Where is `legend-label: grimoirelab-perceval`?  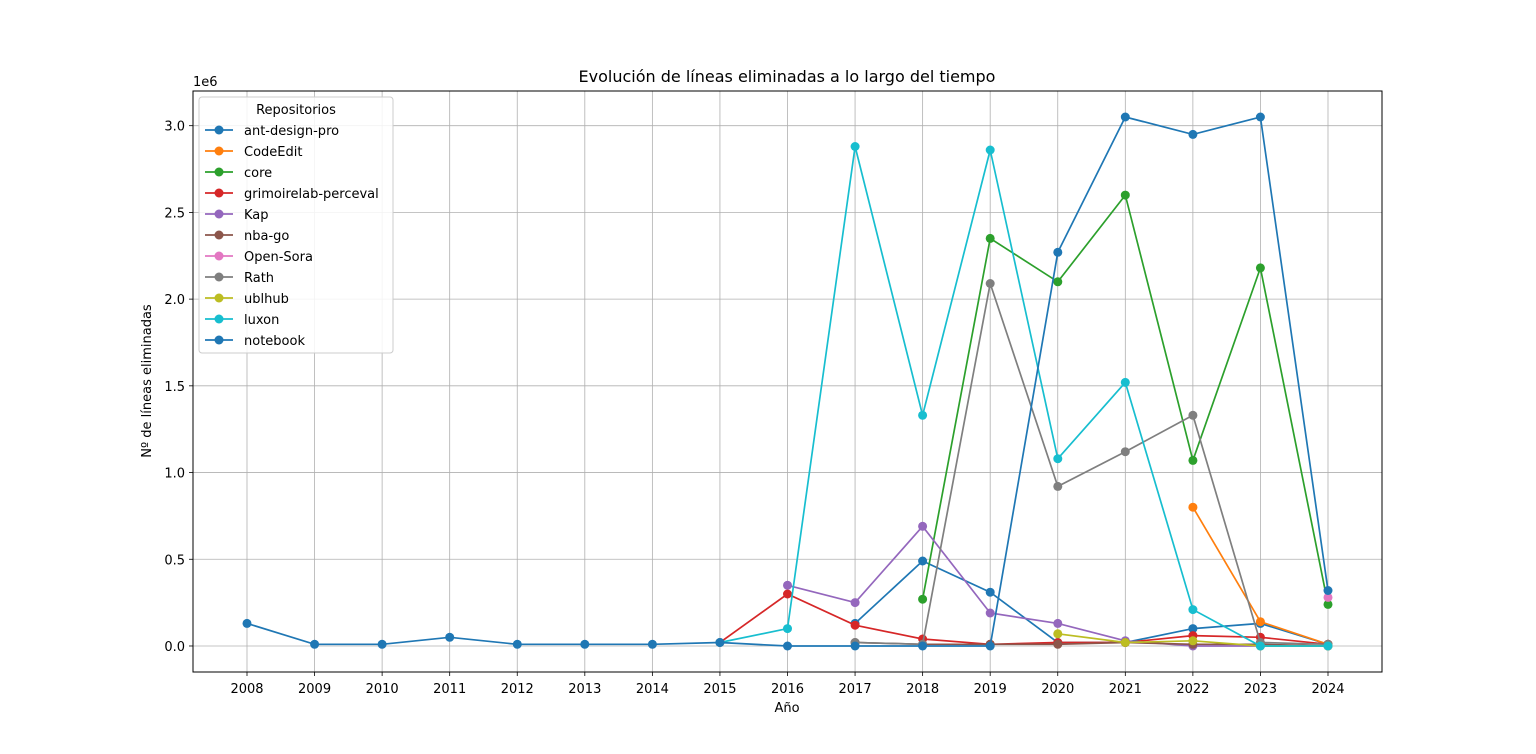
legend-label: grimoirelab-perceval is located at coordinates (311, 194).